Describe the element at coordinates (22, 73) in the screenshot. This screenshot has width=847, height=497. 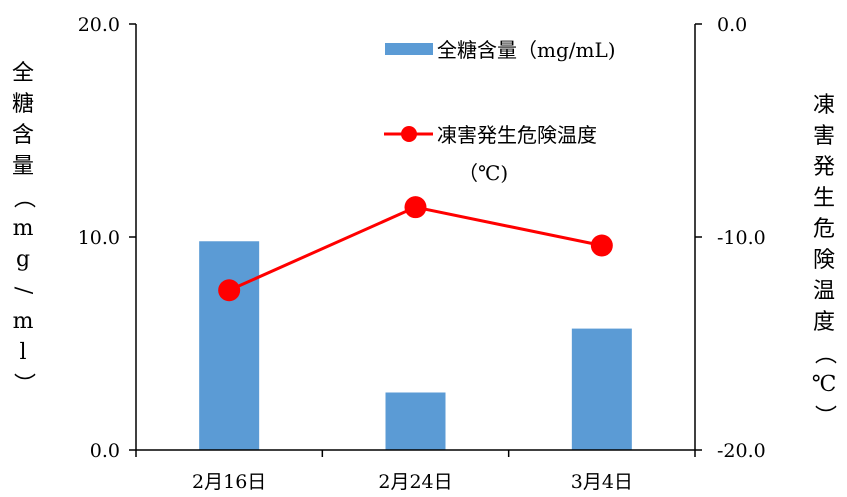
I see `axis-label-char: 全` at that location.